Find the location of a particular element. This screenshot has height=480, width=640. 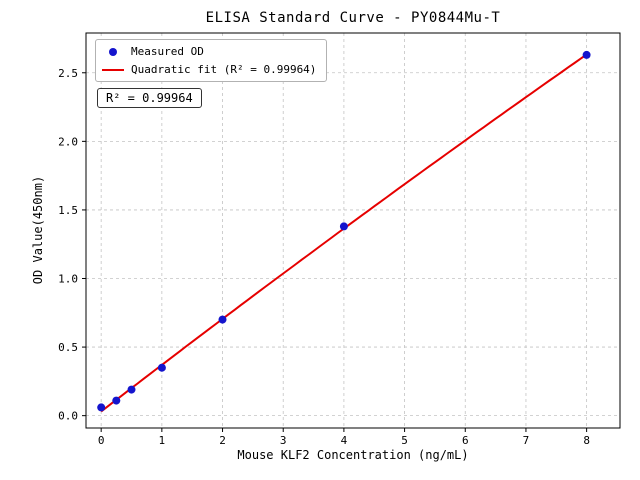

x-tick-label: 2 is located at coordinates (222, 440).